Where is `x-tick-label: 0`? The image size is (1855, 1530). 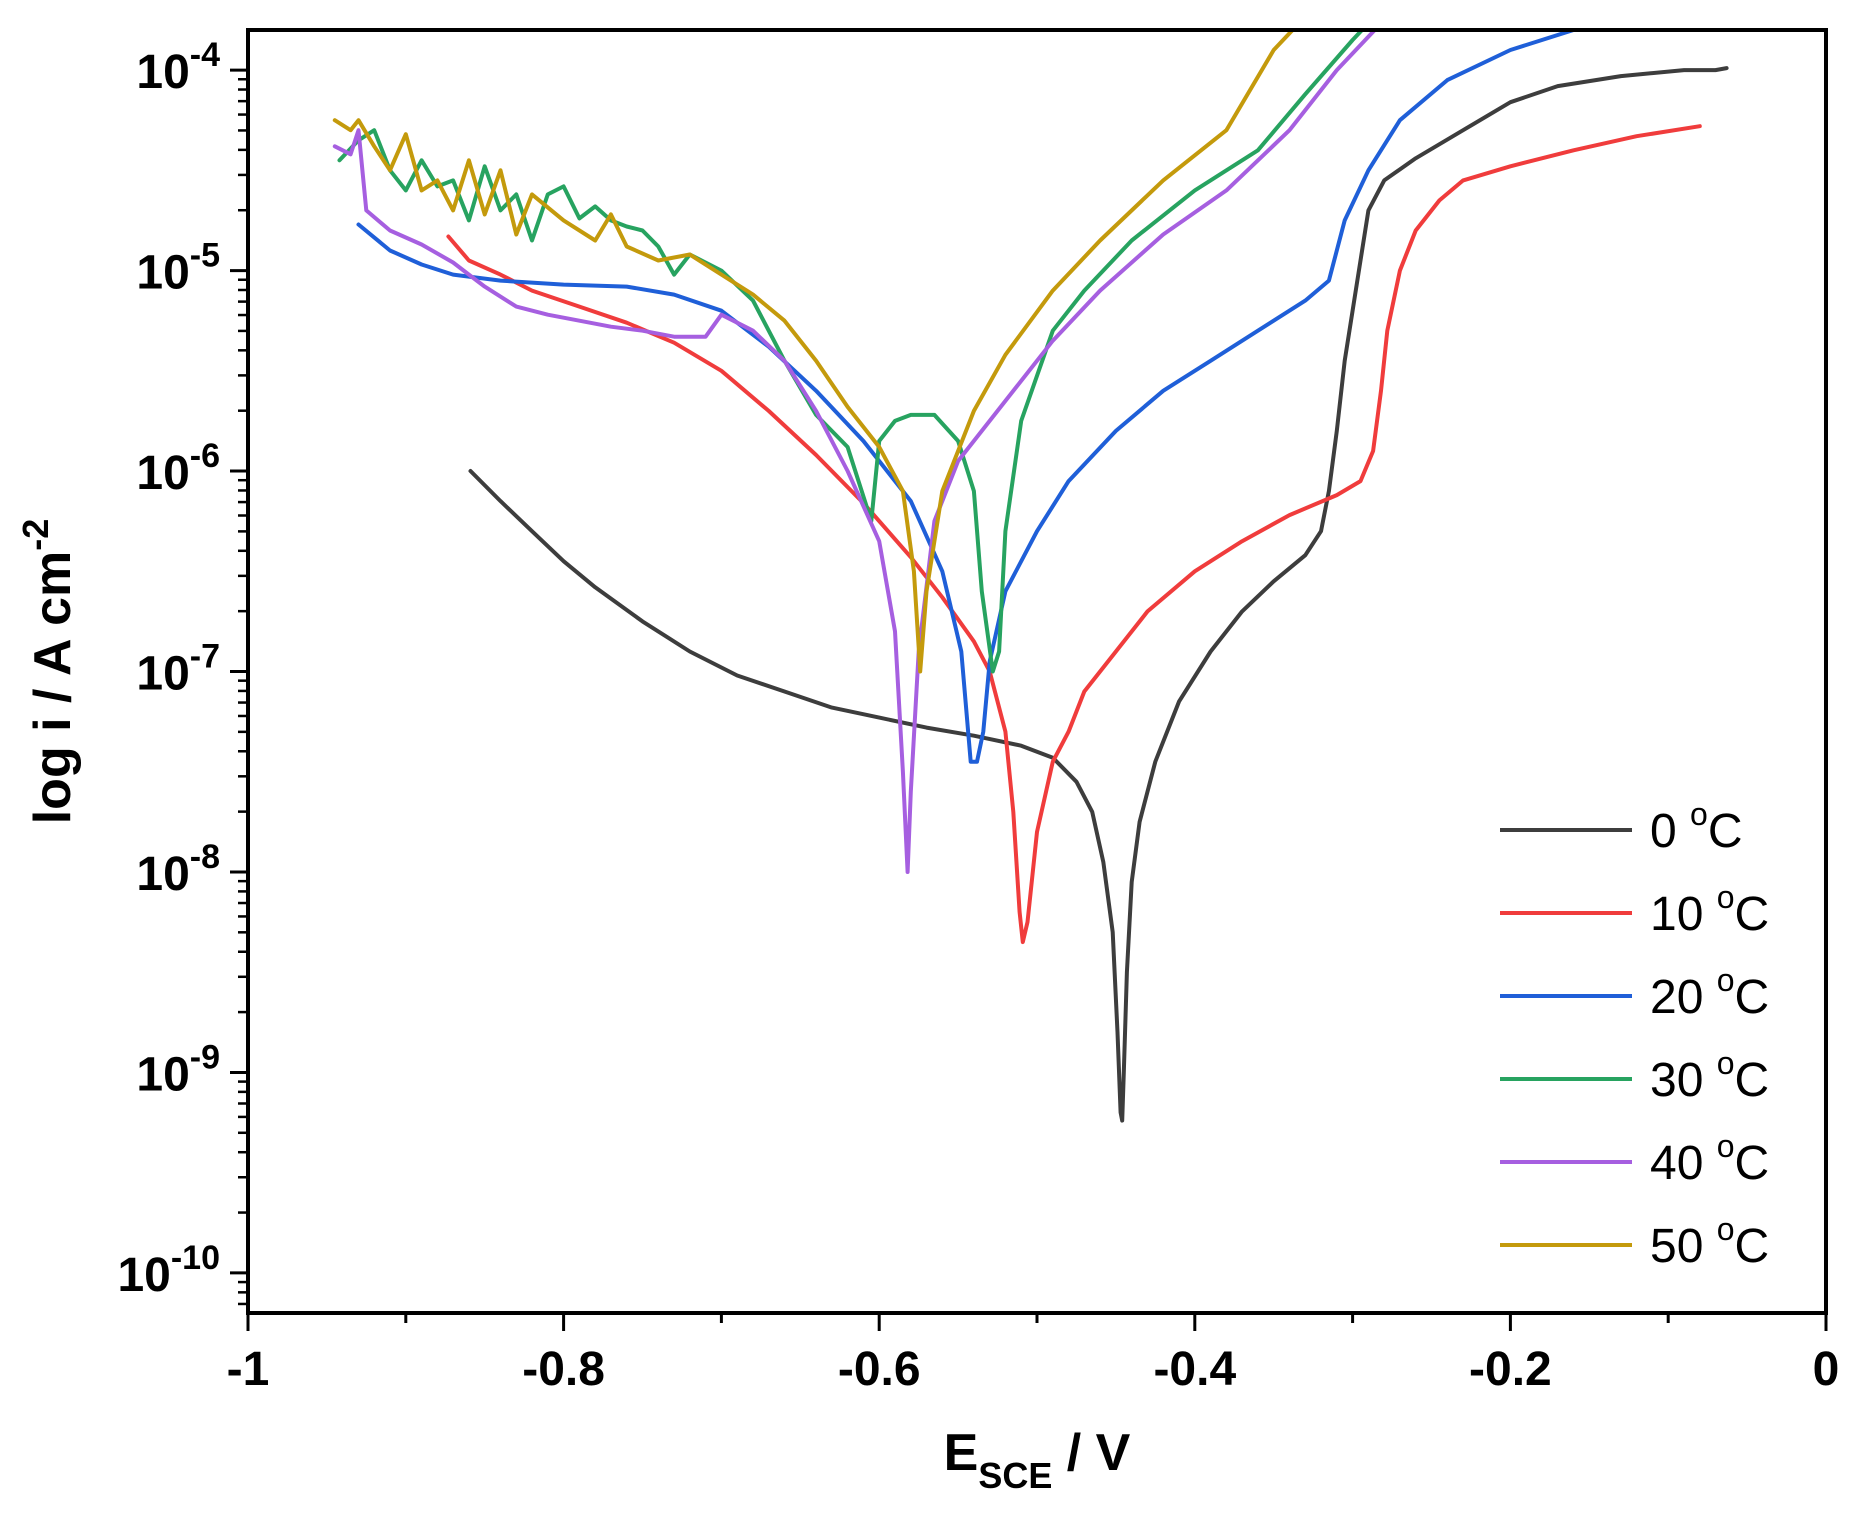
x-tick-label: 0 is located at coordinates (1826, 1369).